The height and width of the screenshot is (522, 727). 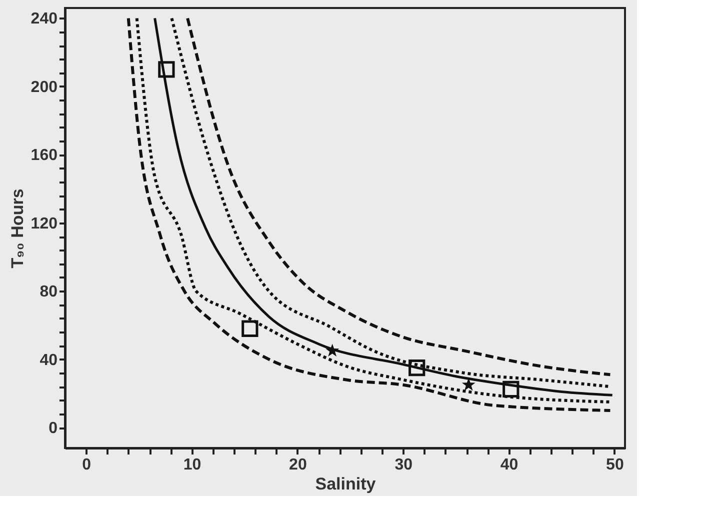 What do you see at coordinates (192, 465) in the screenshot?
I see `x-tick-label: 10` at bounding box center [192, 465].